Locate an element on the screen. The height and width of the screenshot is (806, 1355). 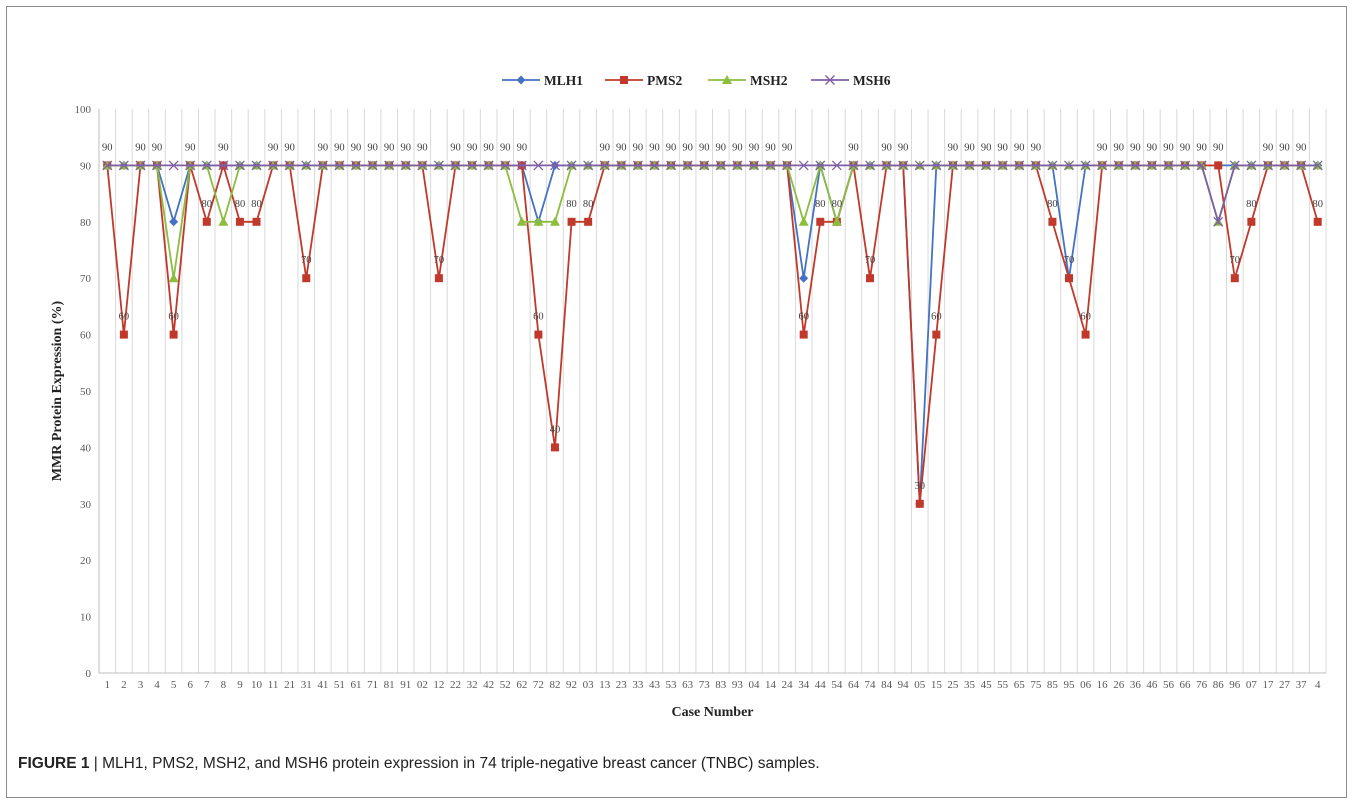
x-tick-label: 95 is located at coordinates (1069, 685).